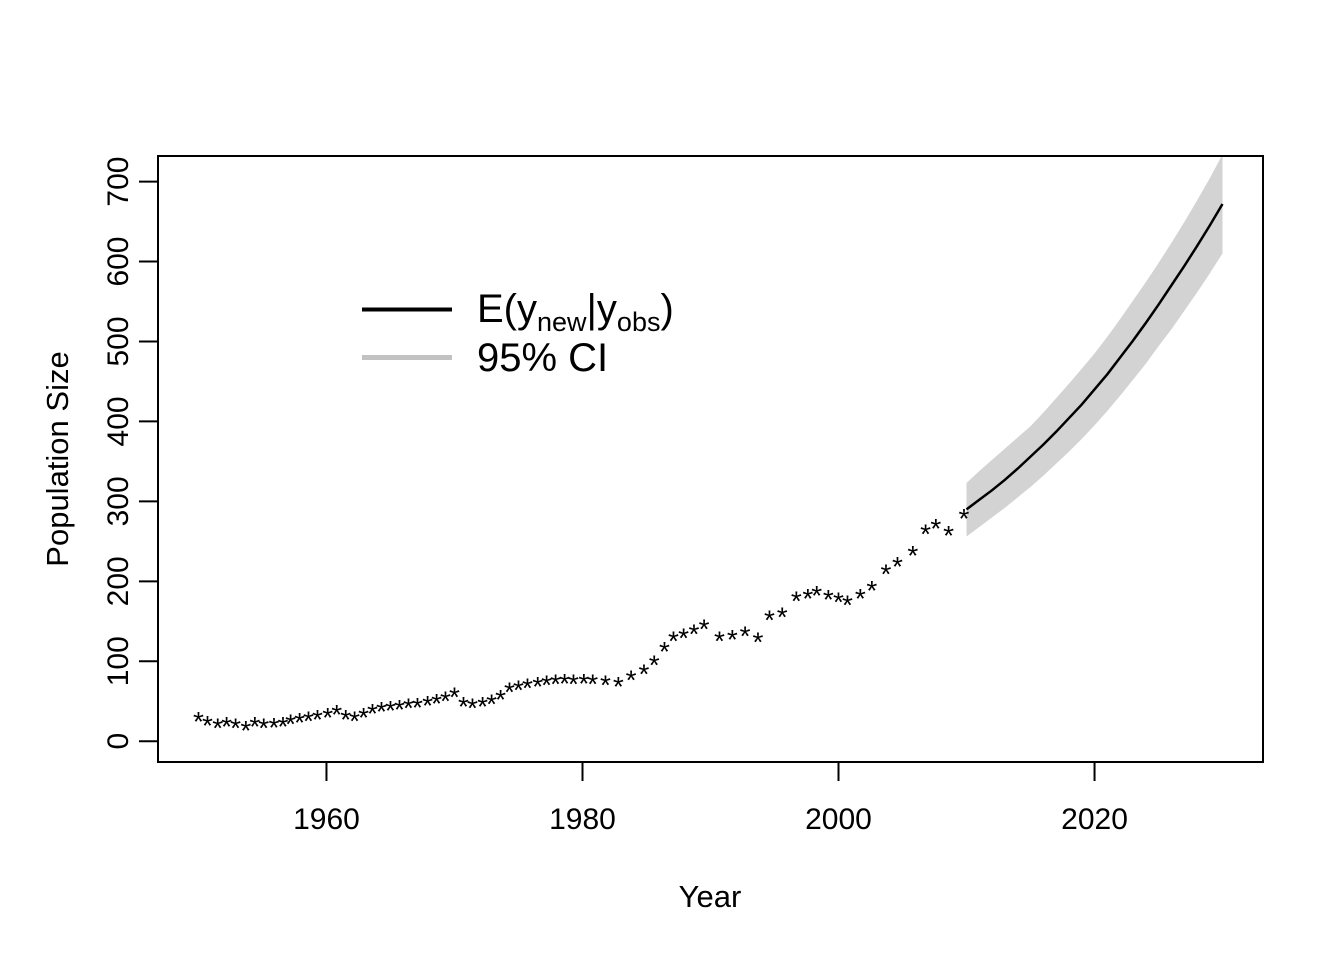  Describe the element at coordinates (582, 819) in the screenshot. I see `x-tick-label: 1980` at that location.